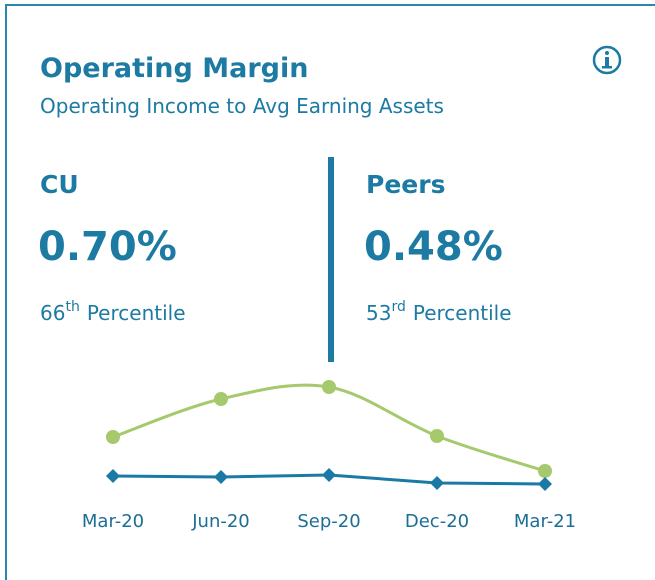 This screenshot has width=655, height=580. I want to click on cu-suffix: th, so click(72, 307).